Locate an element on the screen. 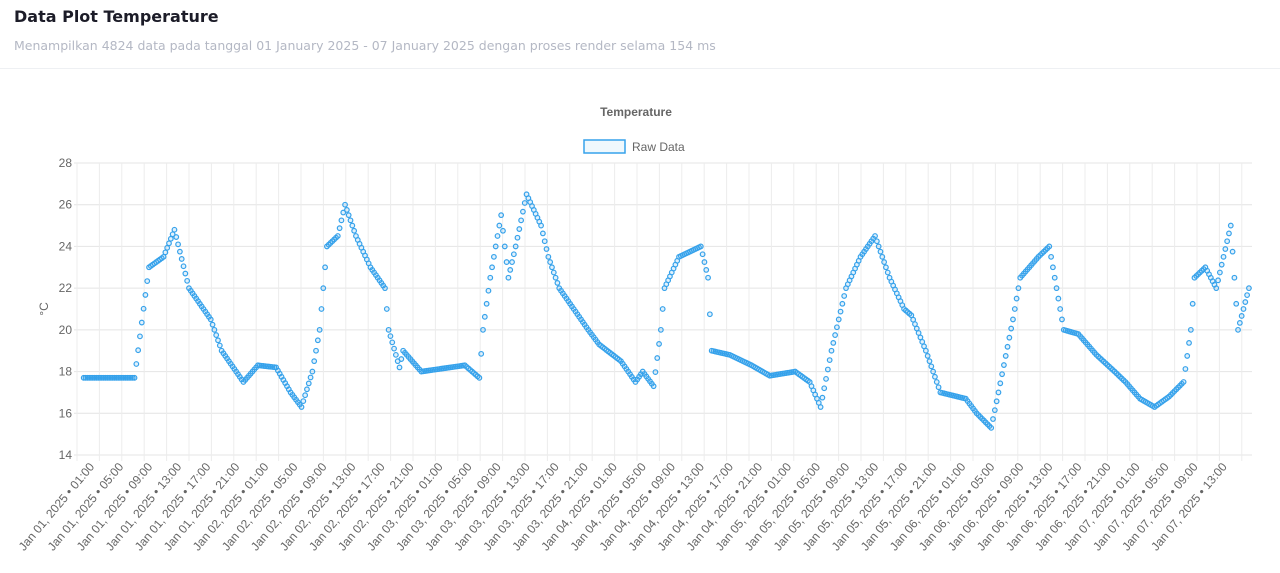 This screenshot has width=1280, height=573. y-tick-label: 14 is located at coordinates (66, 455).